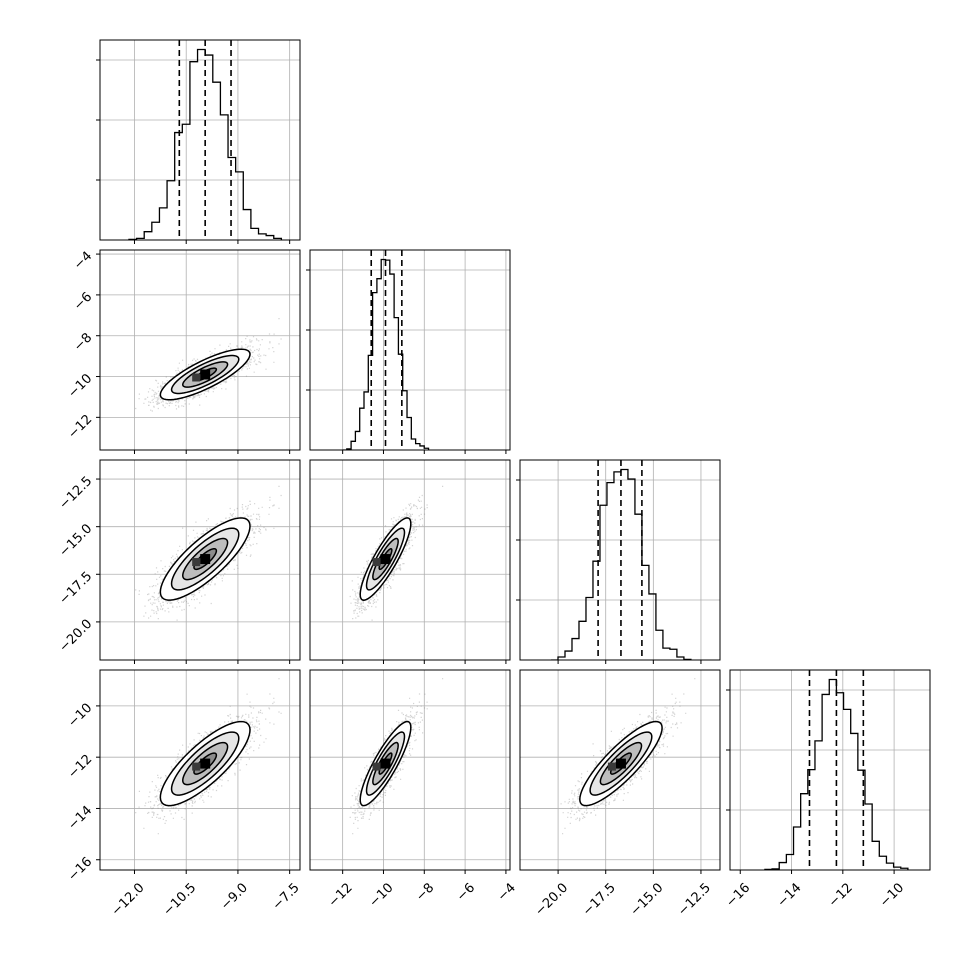 The image size is (970, 970). I want to click on density-panel-1-0: −12 −10 −8 −6 −4, so click(183, 351).